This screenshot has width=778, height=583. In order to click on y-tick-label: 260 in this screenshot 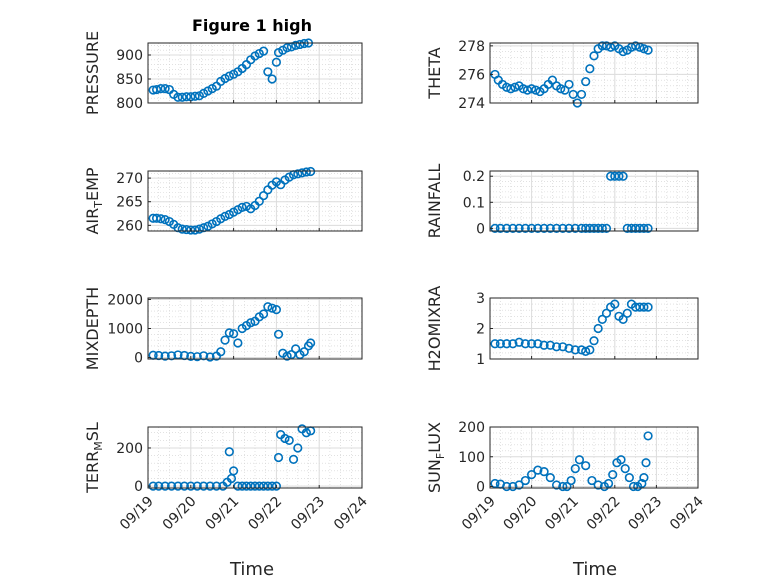, I will do `click(129, 226)`.